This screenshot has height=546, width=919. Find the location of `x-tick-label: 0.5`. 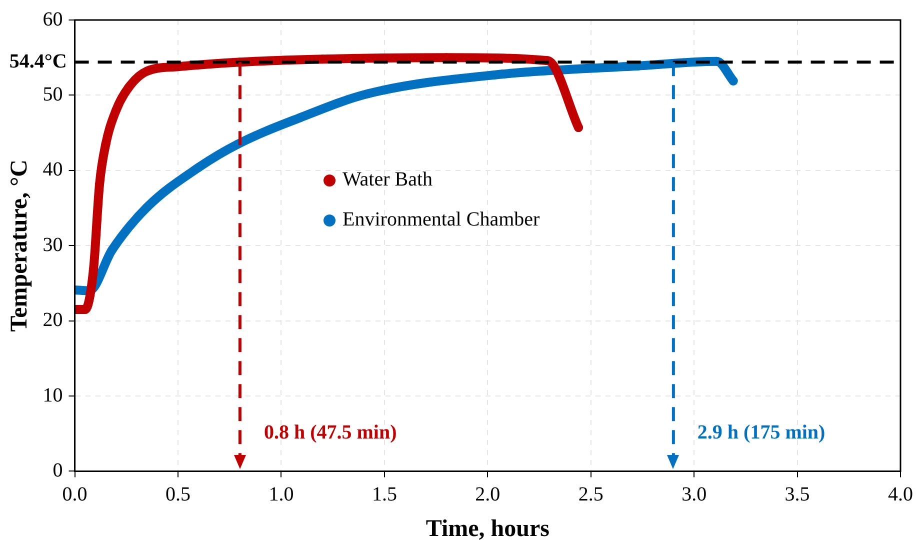

x-tick-label: 0.5 is located at coordinates (178, 494).